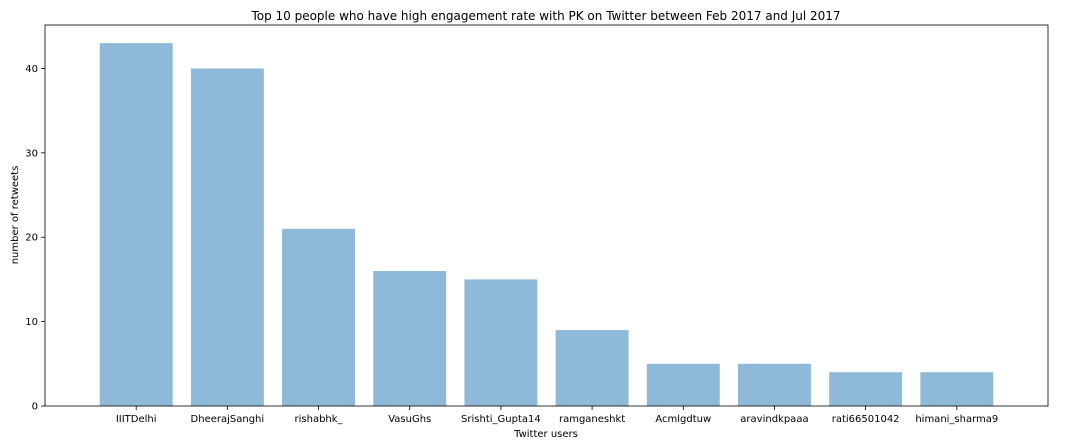  What do you see at coordinates (31, 238) in the screenshot?
I see `y-tick-label: 20` at bounding box center [31, 238].